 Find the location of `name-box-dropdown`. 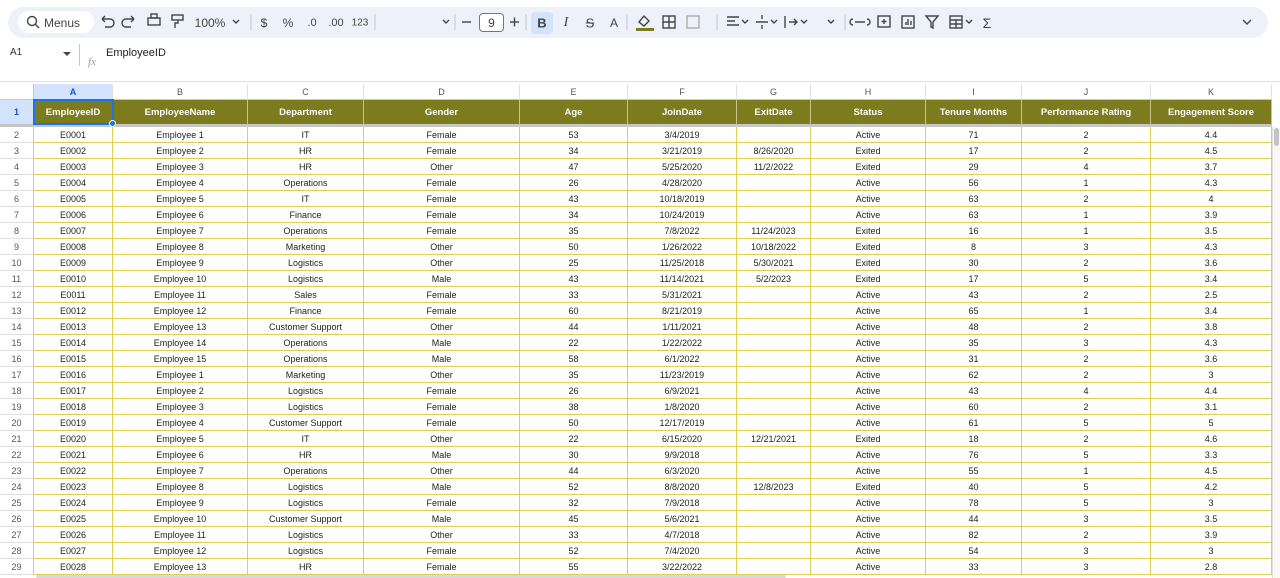

name-box-dropdown is located at coordinates (67, 54).